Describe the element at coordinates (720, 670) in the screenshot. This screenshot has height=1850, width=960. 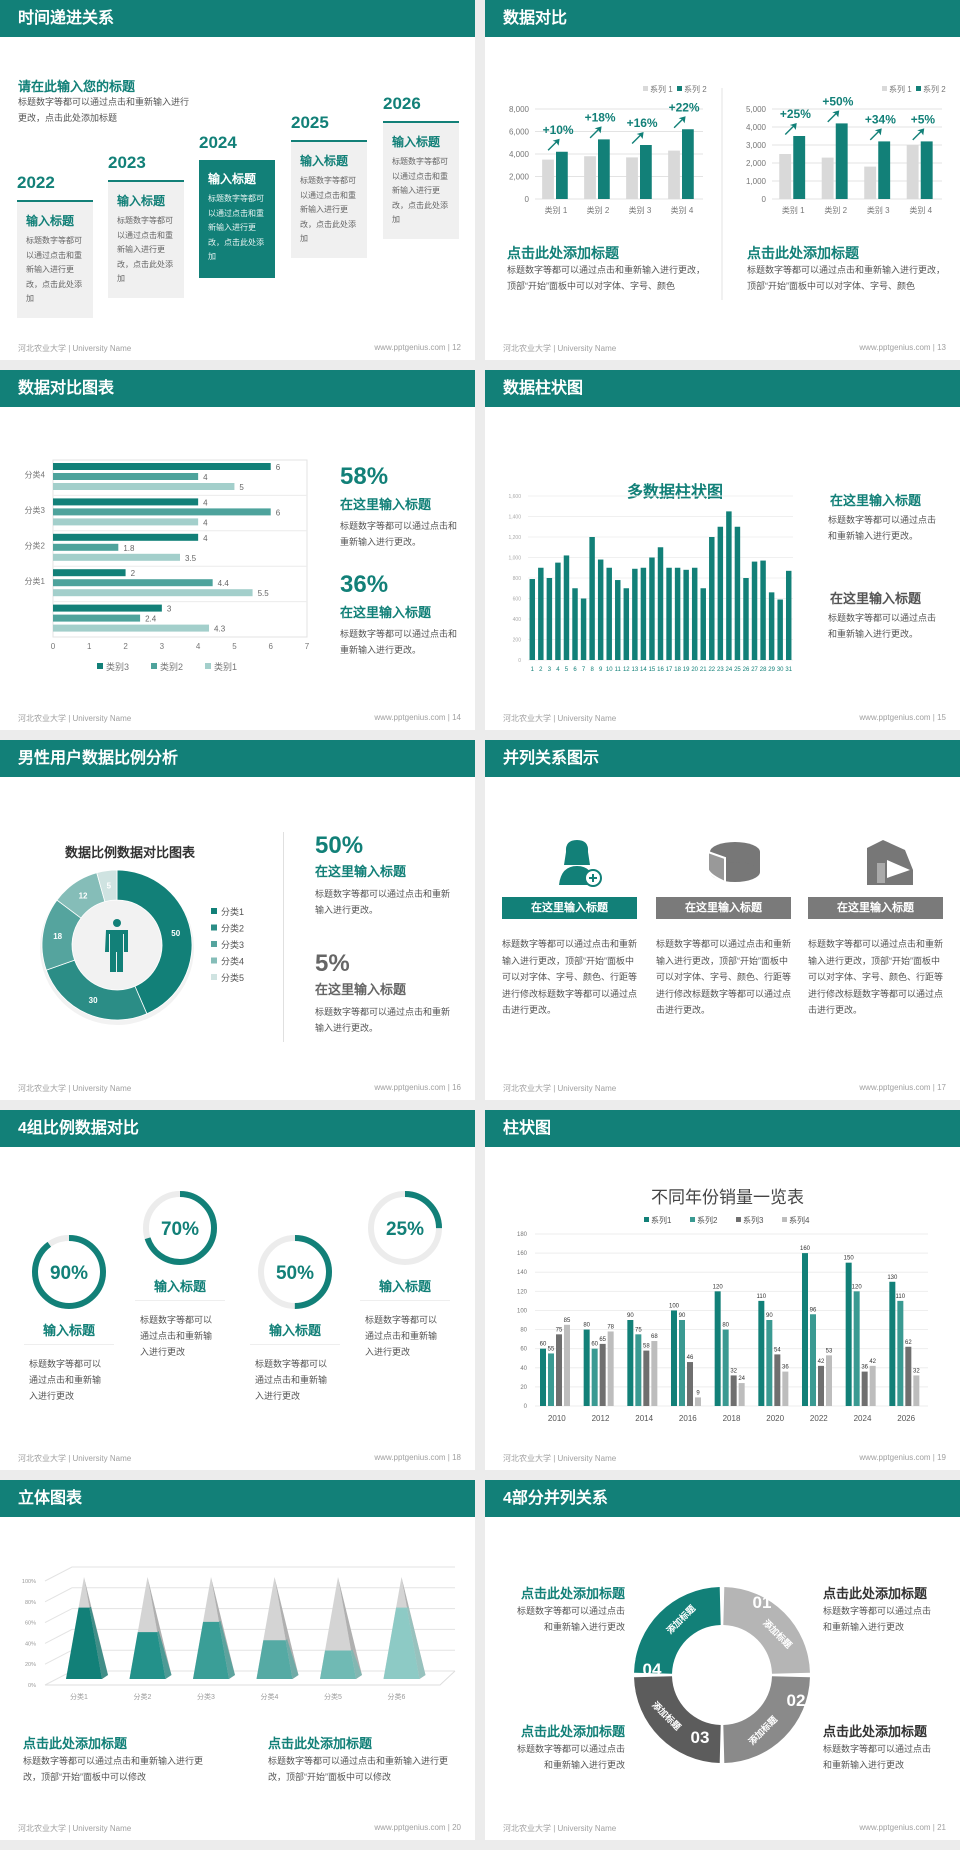
I see `x-tick-label: 23` at that location.